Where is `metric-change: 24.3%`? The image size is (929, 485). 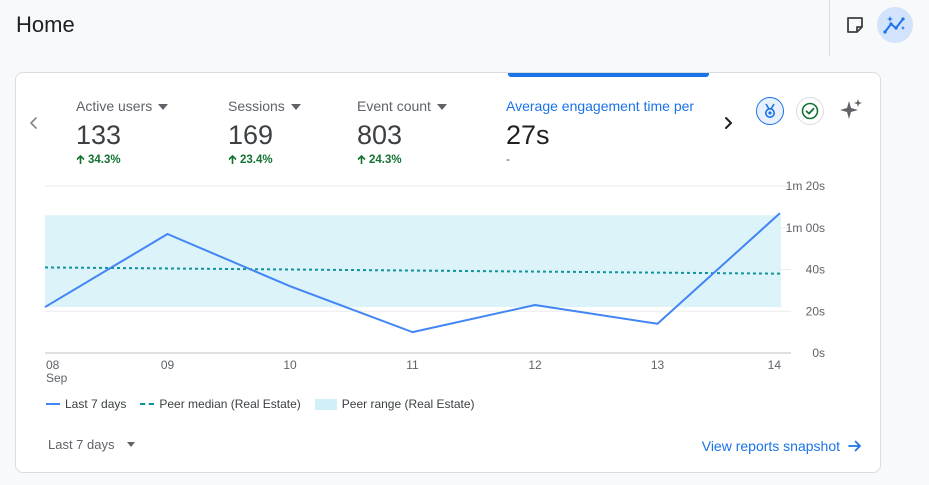
metric-change: 24.3% is located at coordinates (402, 160).